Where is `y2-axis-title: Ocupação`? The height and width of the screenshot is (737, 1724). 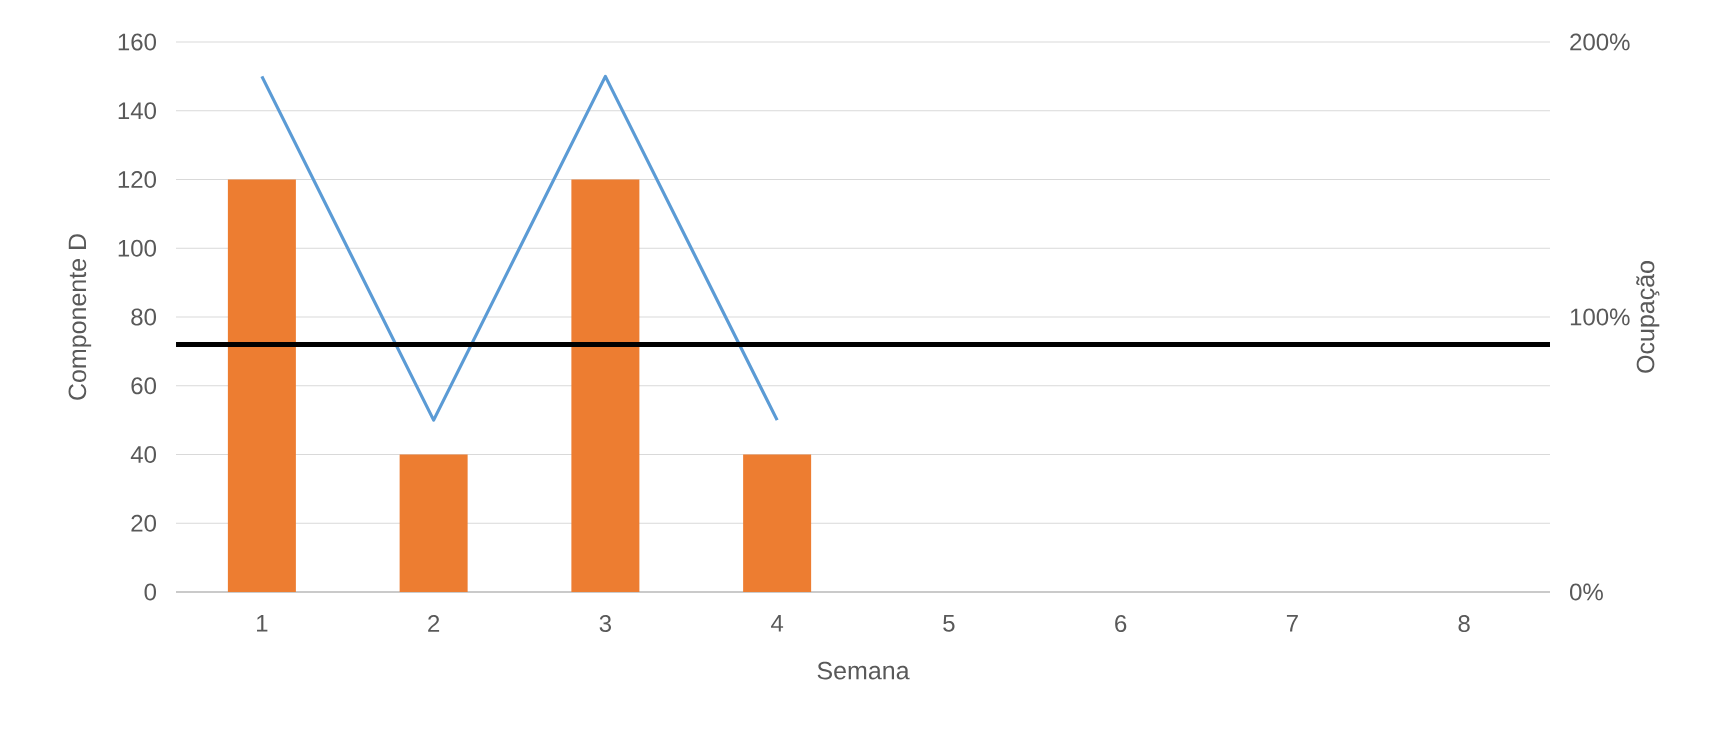
y2-axis-title: Ocupação is located at coordinates (1648, 317).